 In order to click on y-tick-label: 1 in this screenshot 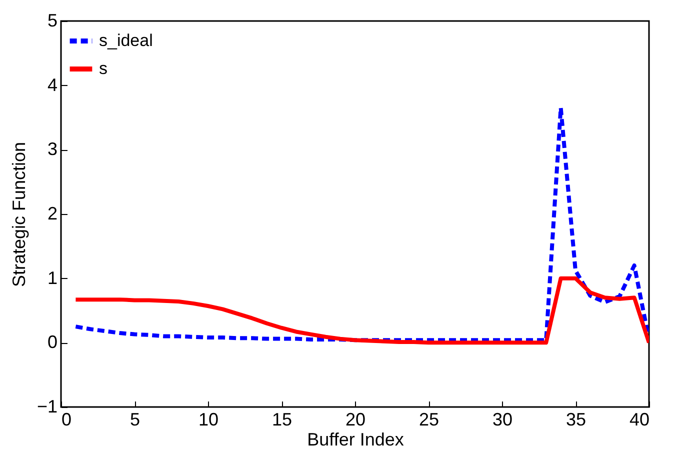, I will do `click(52, 278)`.